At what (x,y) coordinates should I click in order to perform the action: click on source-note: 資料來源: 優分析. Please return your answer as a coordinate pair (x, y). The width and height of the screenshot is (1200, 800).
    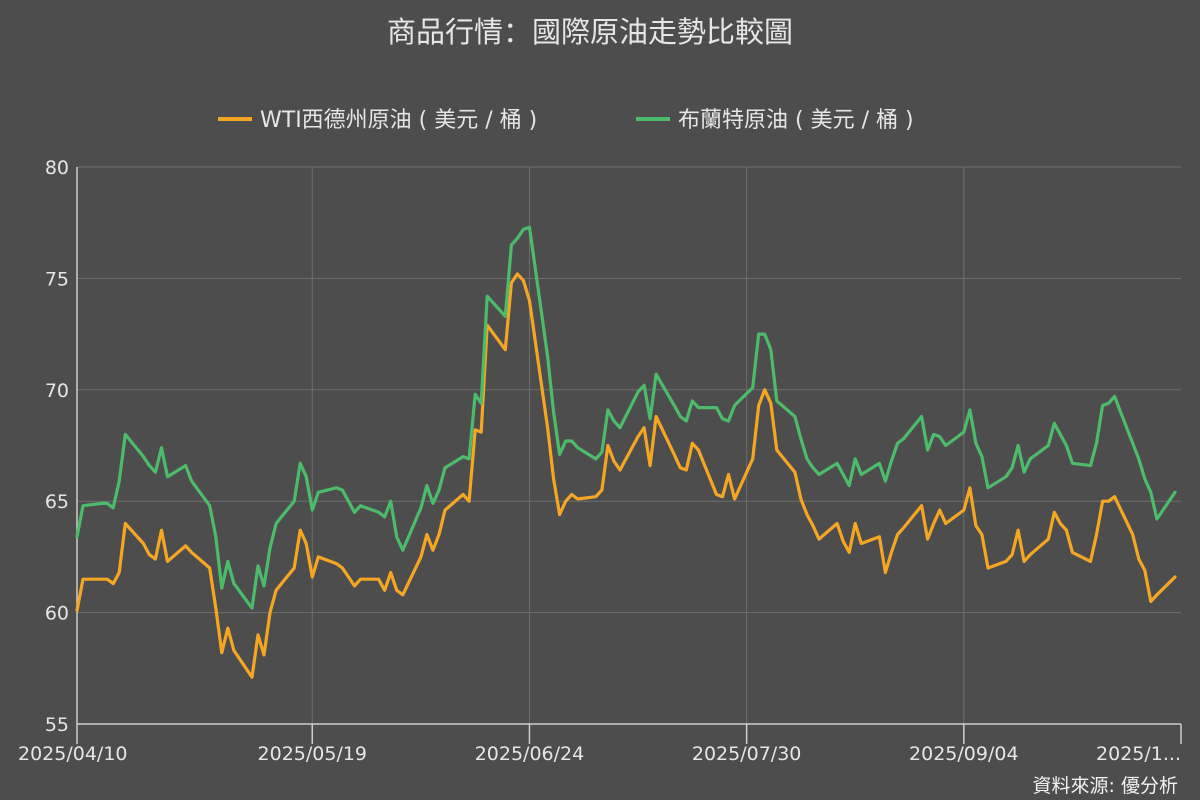
    Looking at the image, I should click on (1105, 786).